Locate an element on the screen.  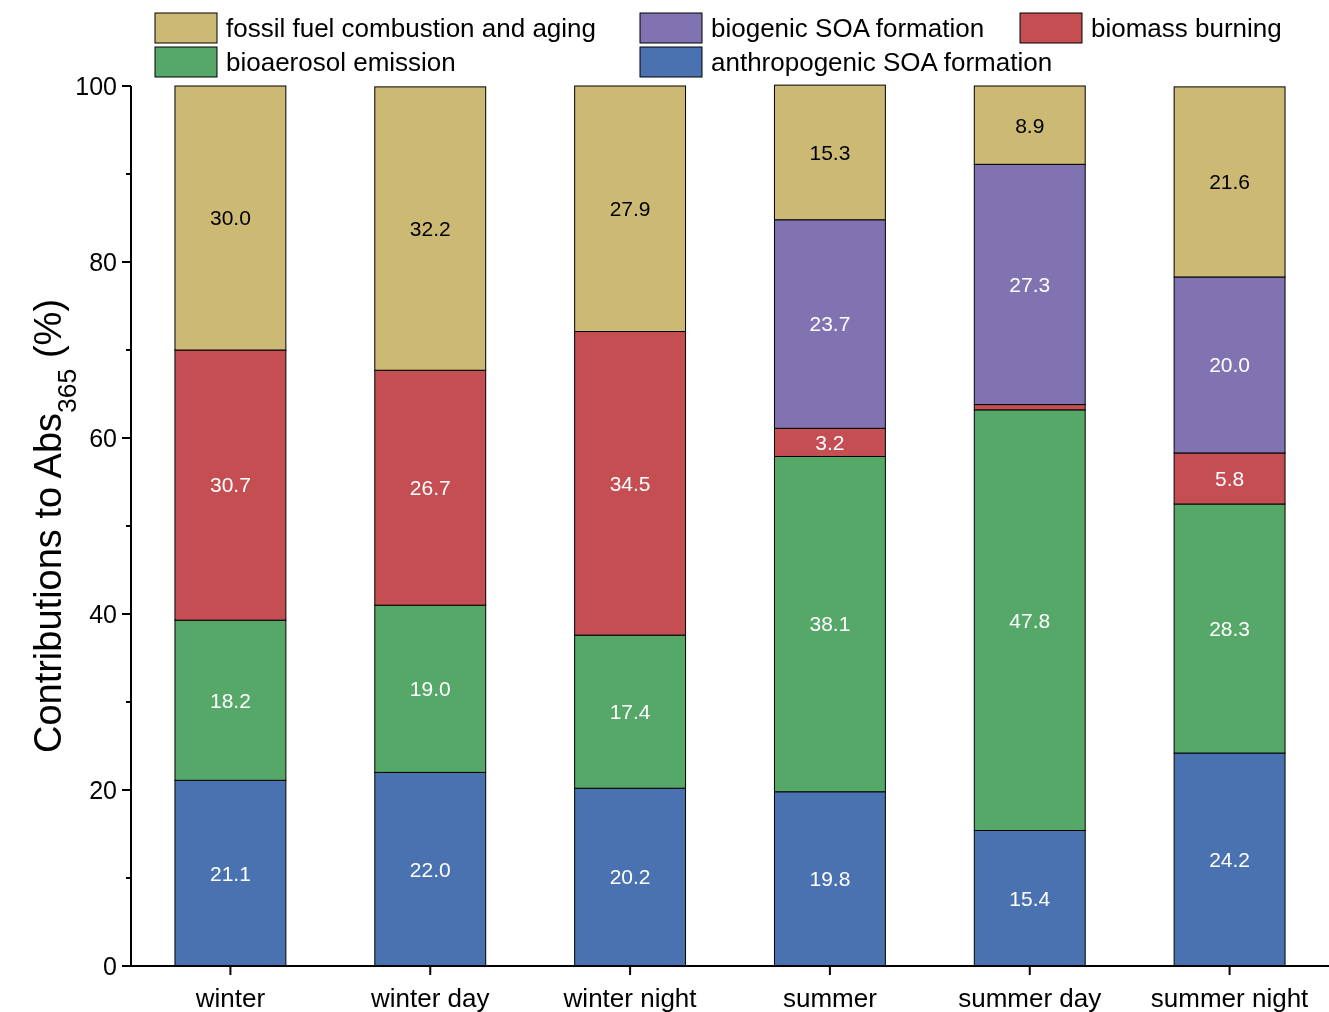
data-label: 32.2 is located at coordinates (430, 228).